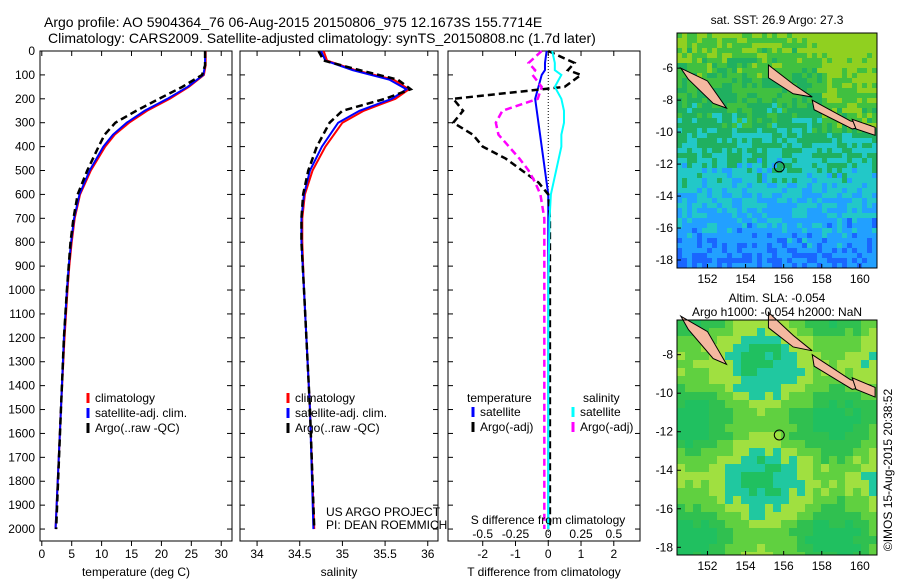 The height and width of the screenshot is (580, 900). Describe the element at coordinates (25, 75) in the screenshot. I see `depth-tick-label: 100` at that location.